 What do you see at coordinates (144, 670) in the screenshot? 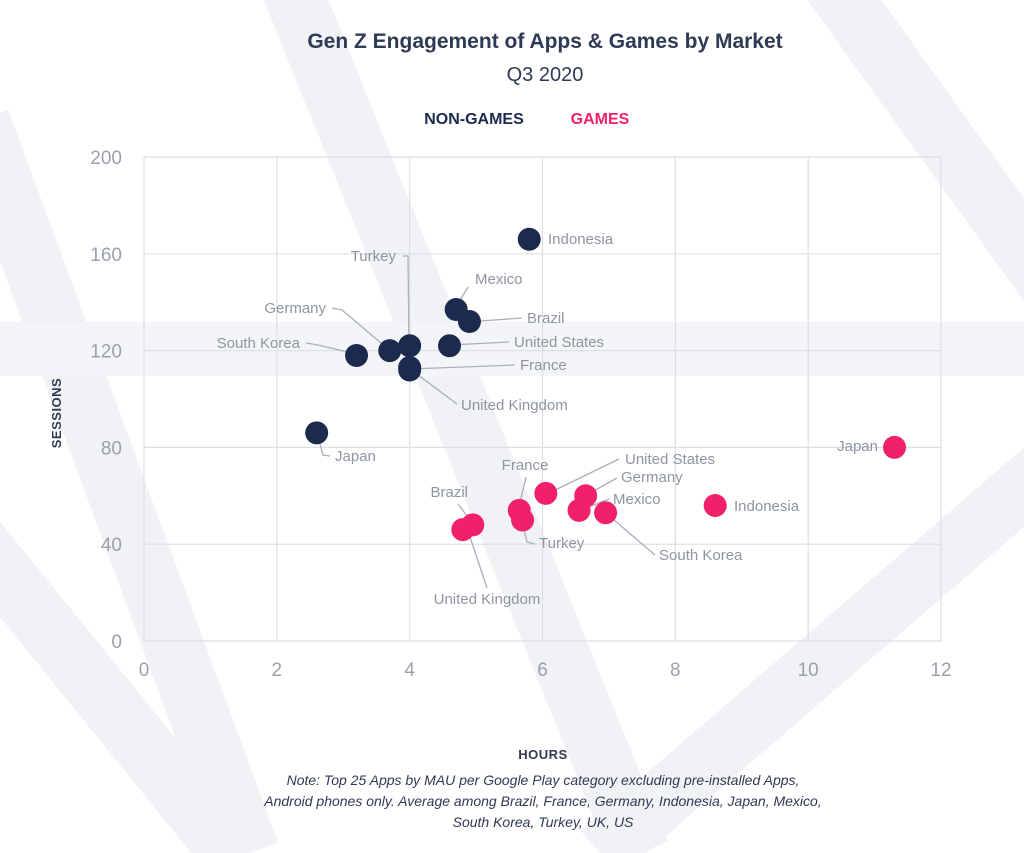
I see `x-tick-label: 0` at bounding box center [144, 670].